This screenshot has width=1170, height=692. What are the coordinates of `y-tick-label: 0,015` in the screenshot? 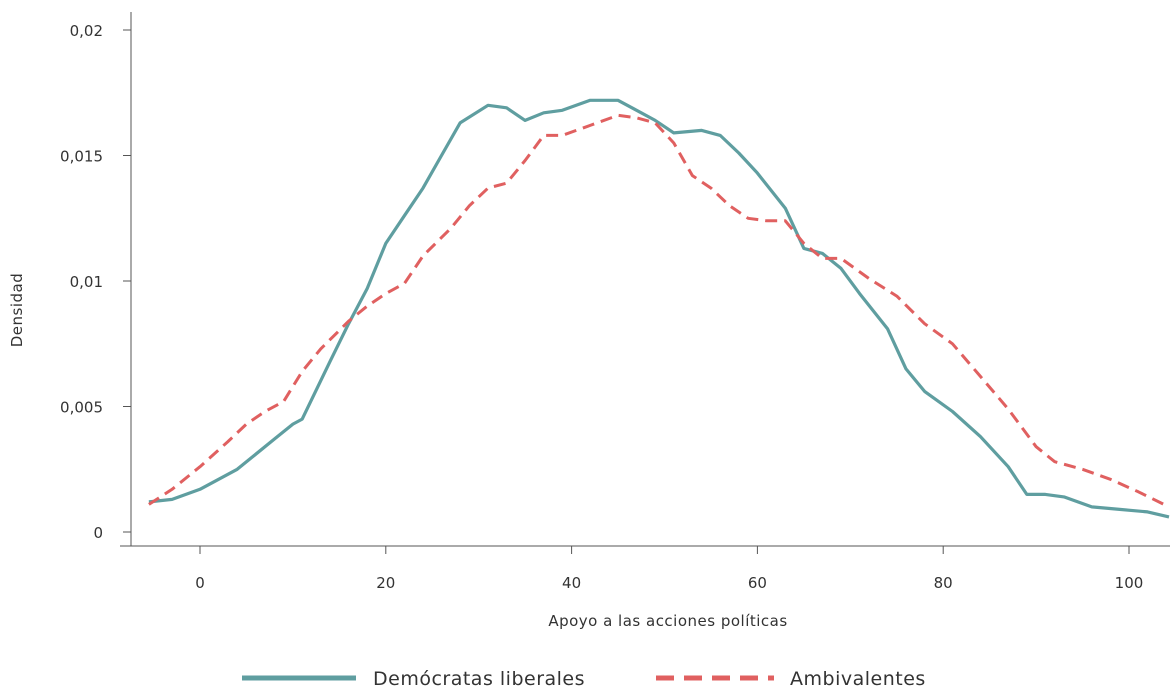 It's located at (81, 157).